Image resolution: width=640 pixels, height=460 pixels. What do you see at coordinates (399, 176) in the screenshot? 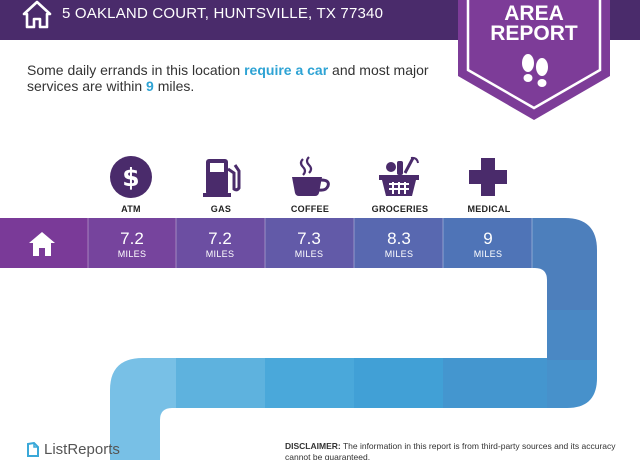
I see `grocery-basket-icon` at bounding box center [399, 176].